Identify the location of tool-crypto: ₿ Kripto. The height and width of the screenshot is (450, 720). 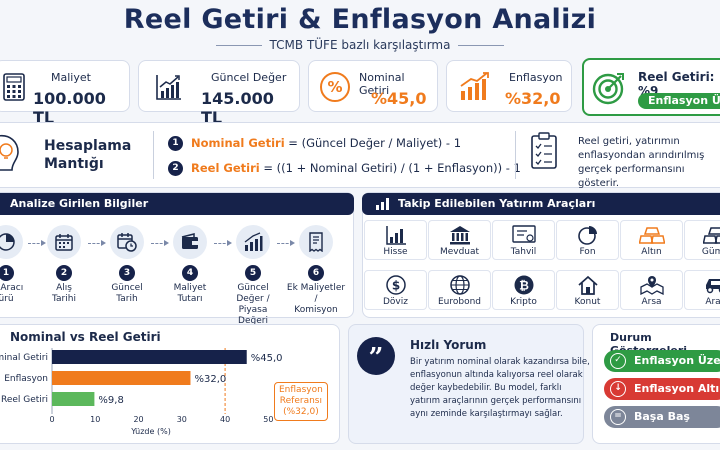
(523, 290).